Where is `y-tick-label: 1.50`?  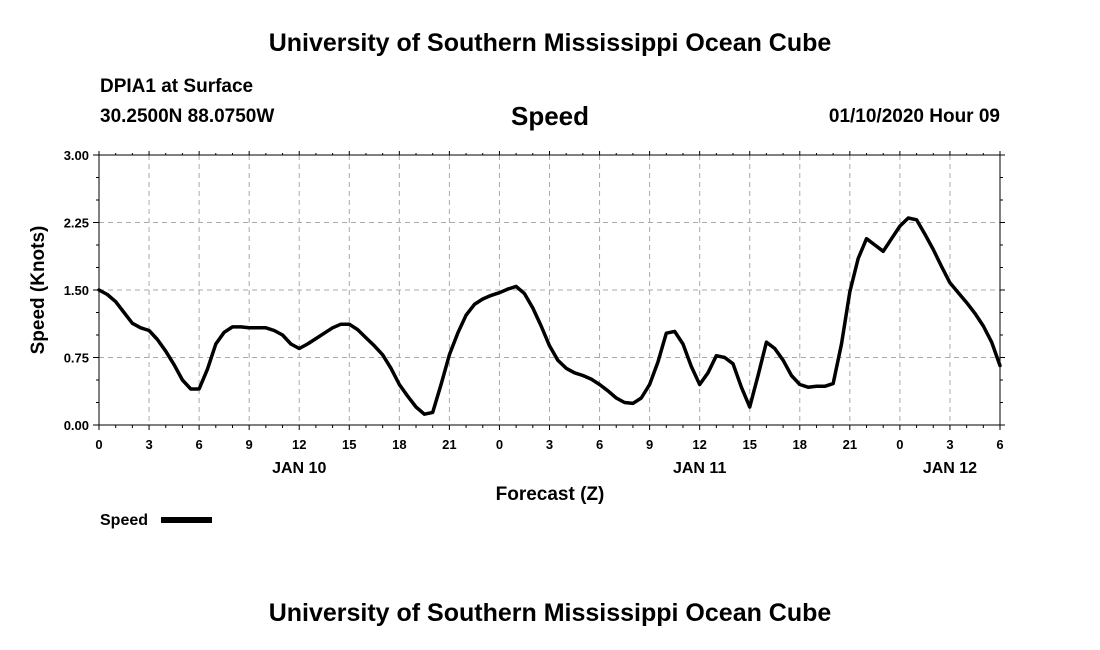
y-tick-label: 1.50 is located at coordinates (76, 290).